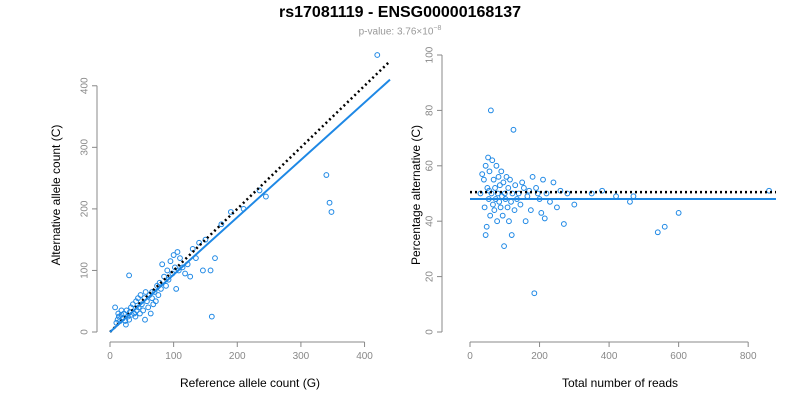 This screenshot has height=400, width=800. Describe the element at coordinates (430, 221) in the screenshot. I see `y-tick-label: 40` at that location.